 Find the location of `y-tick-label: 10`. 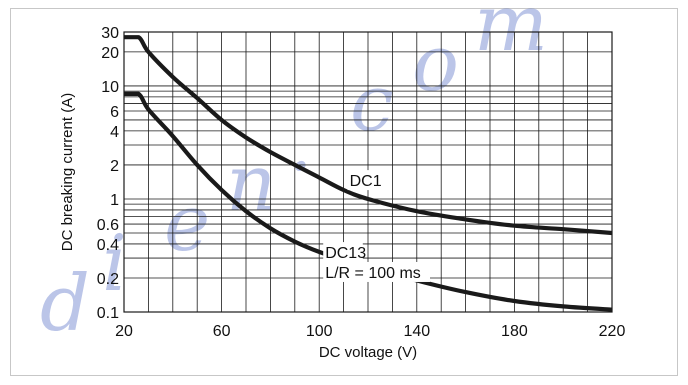

y-tick-label: 10 is located at coordinates (110, 87).